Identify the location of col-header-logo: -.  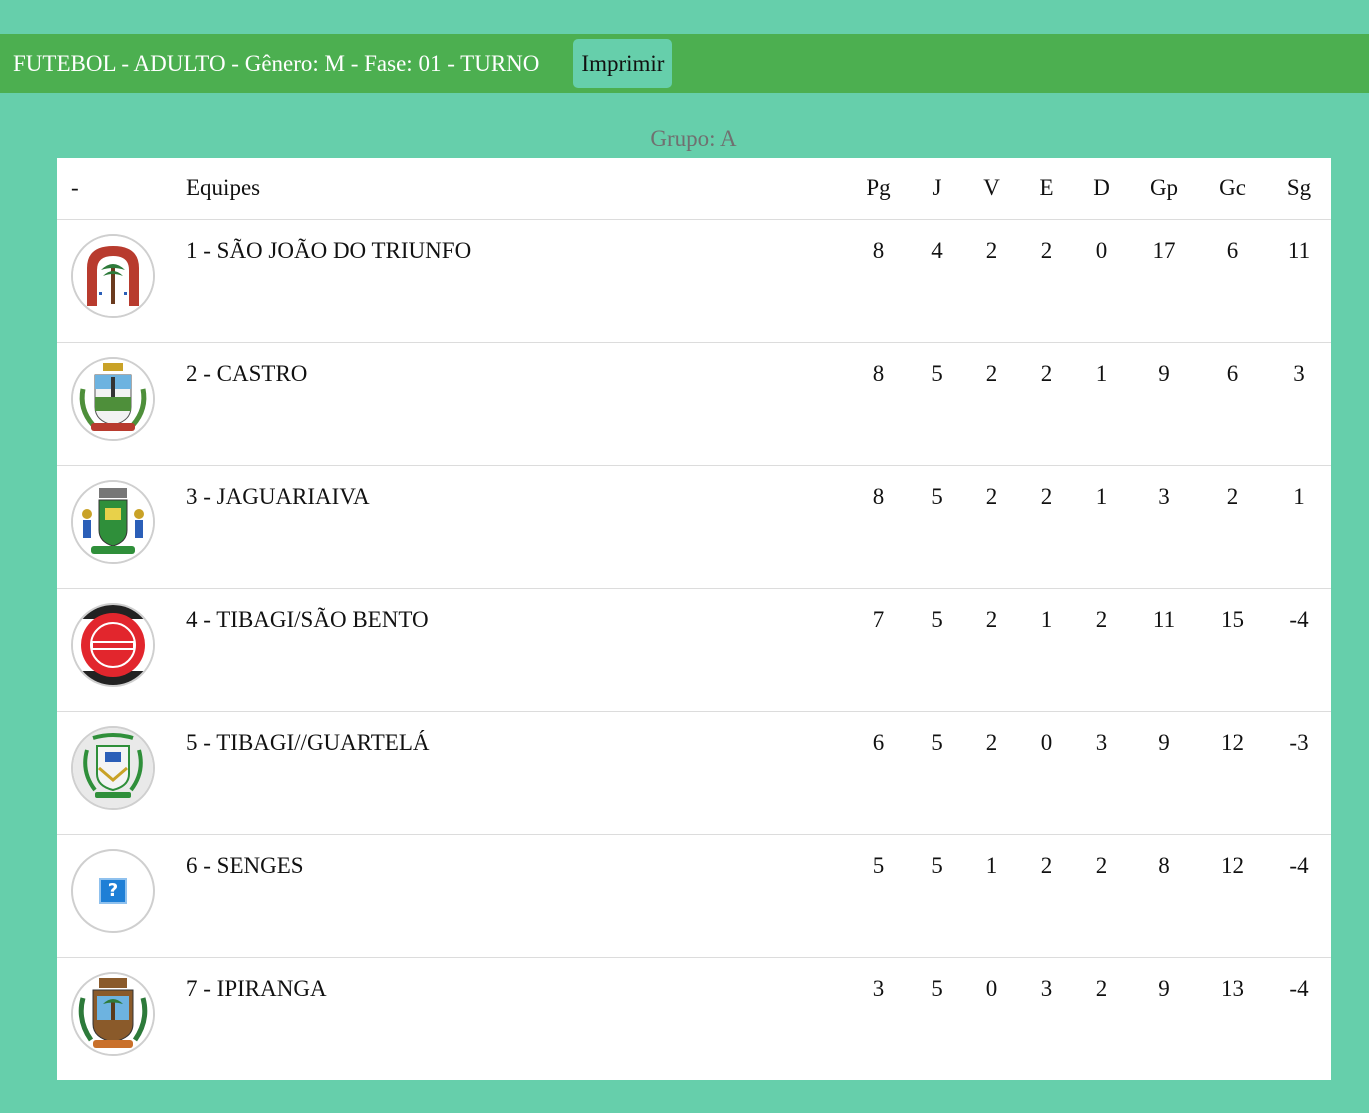
(121, 189).